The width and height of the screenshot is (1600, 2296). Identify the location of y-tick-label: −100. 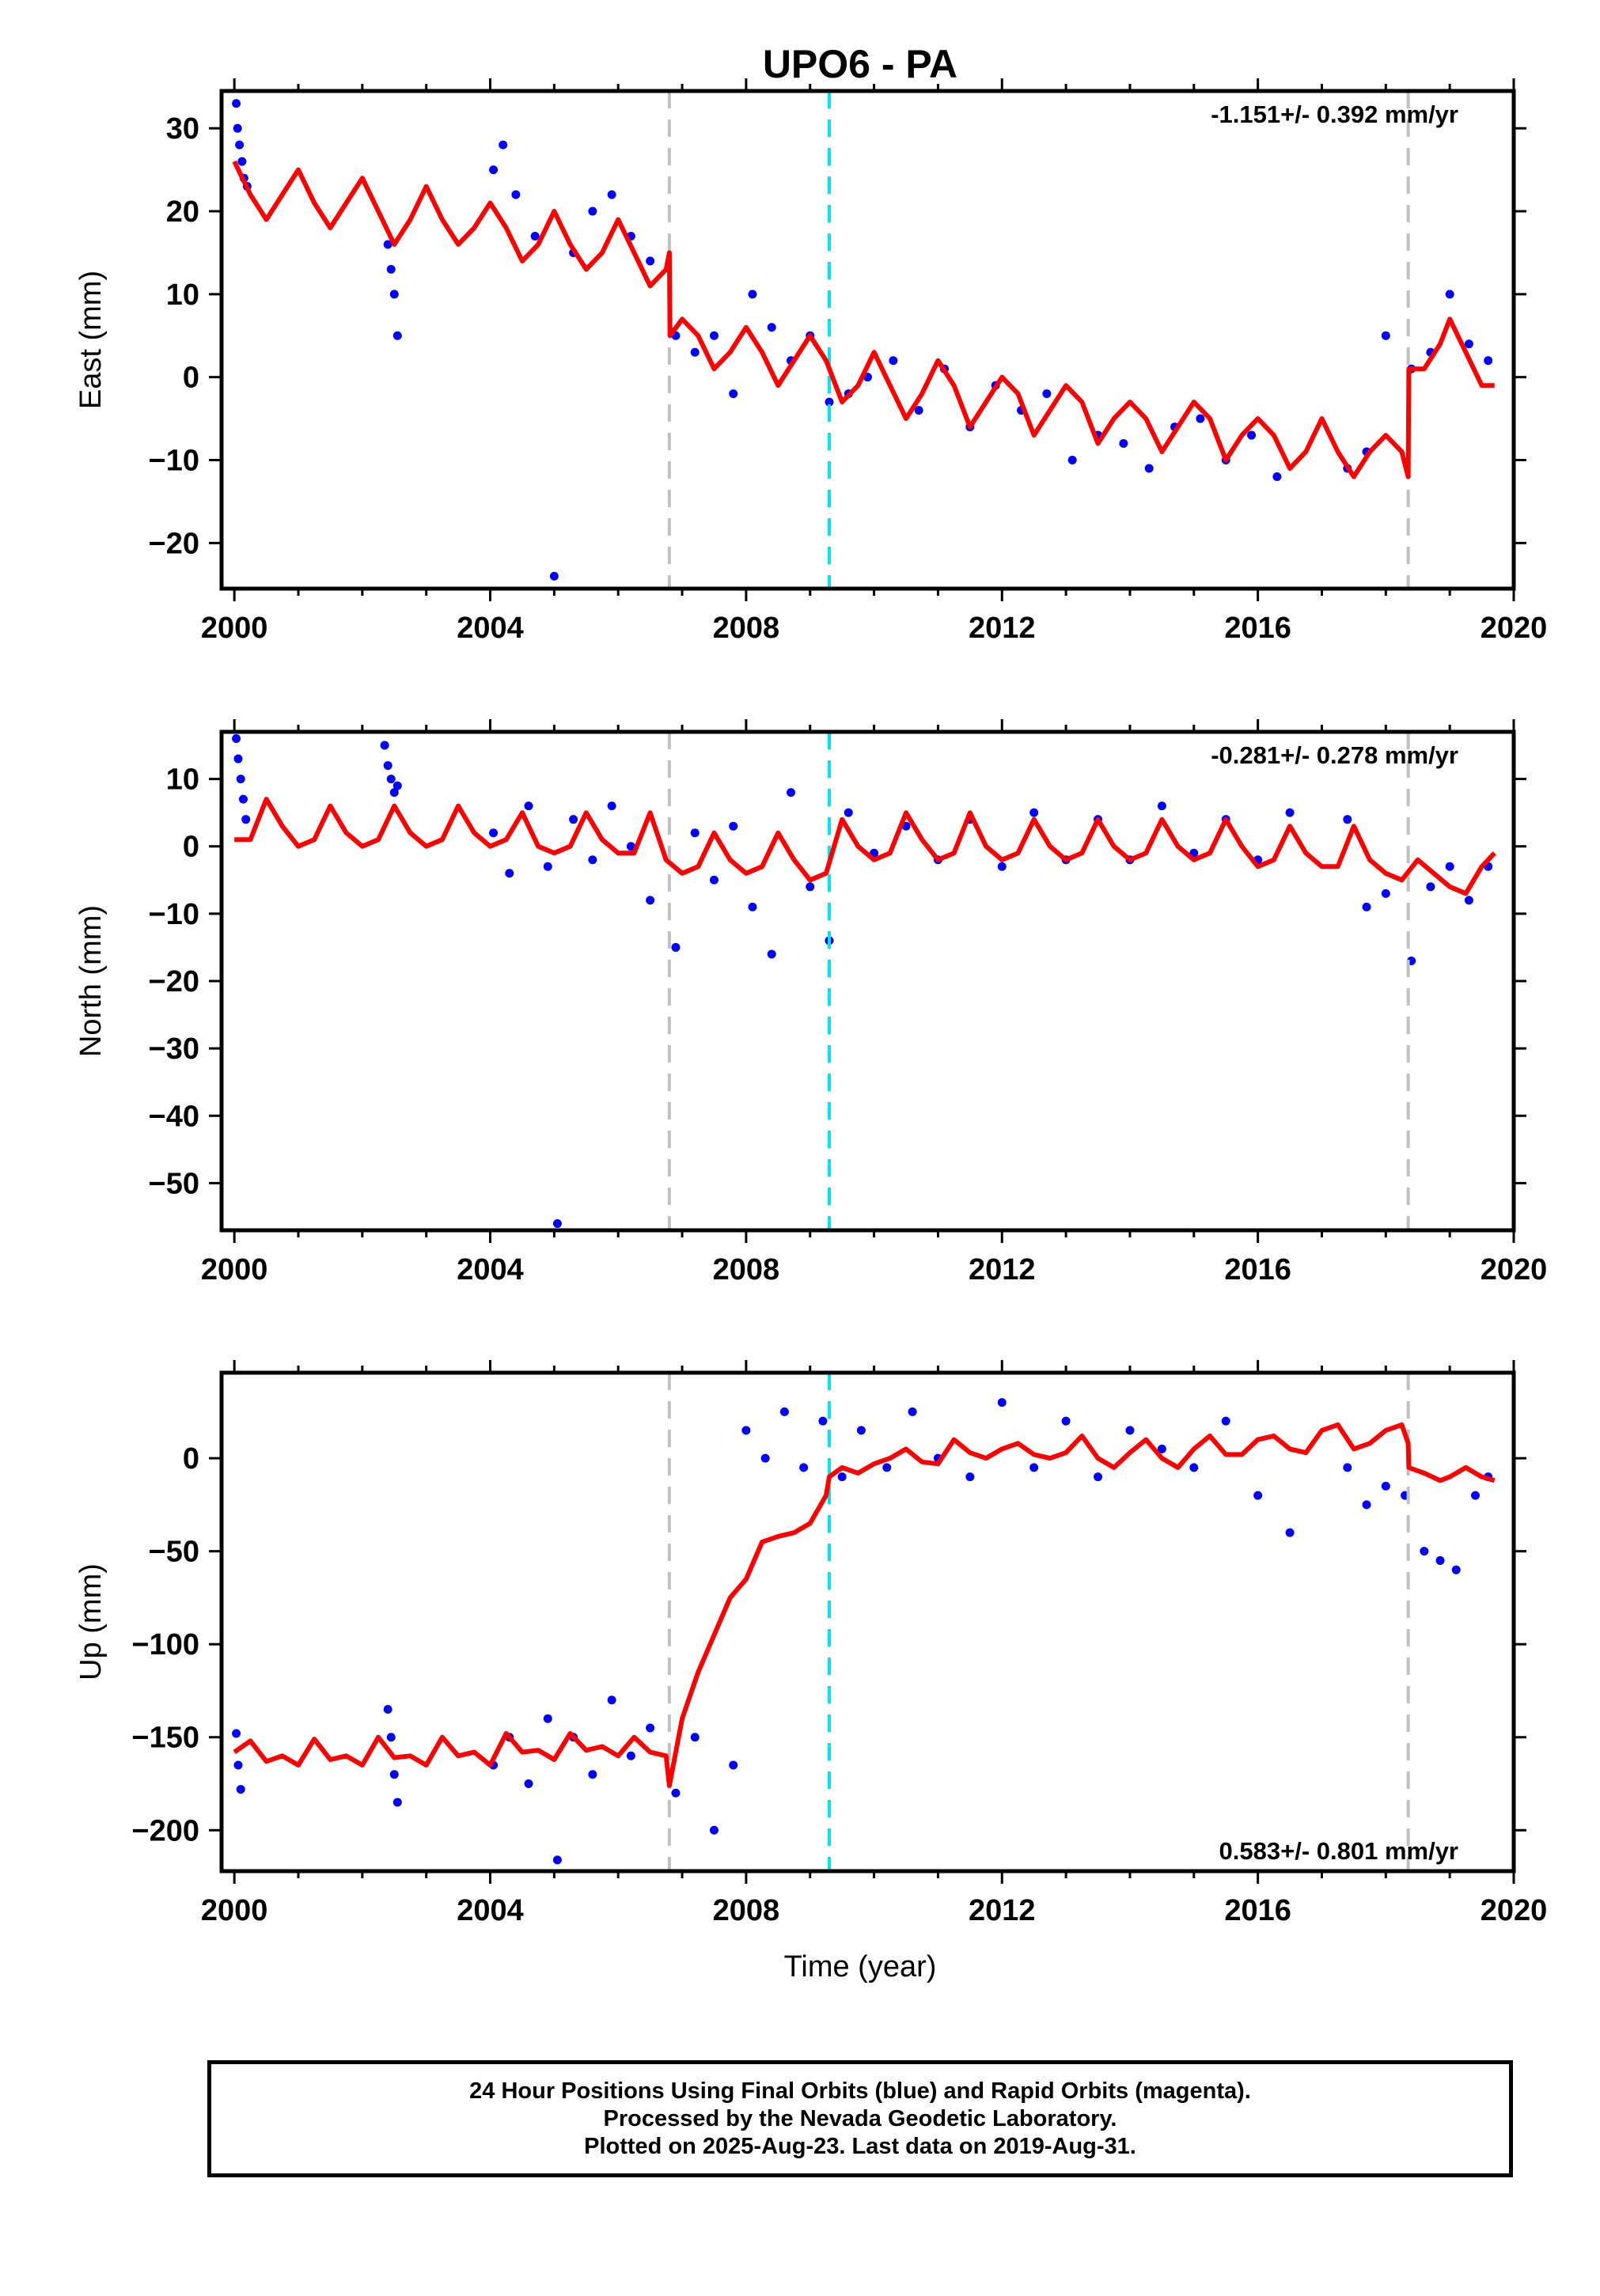
(165, 1645).